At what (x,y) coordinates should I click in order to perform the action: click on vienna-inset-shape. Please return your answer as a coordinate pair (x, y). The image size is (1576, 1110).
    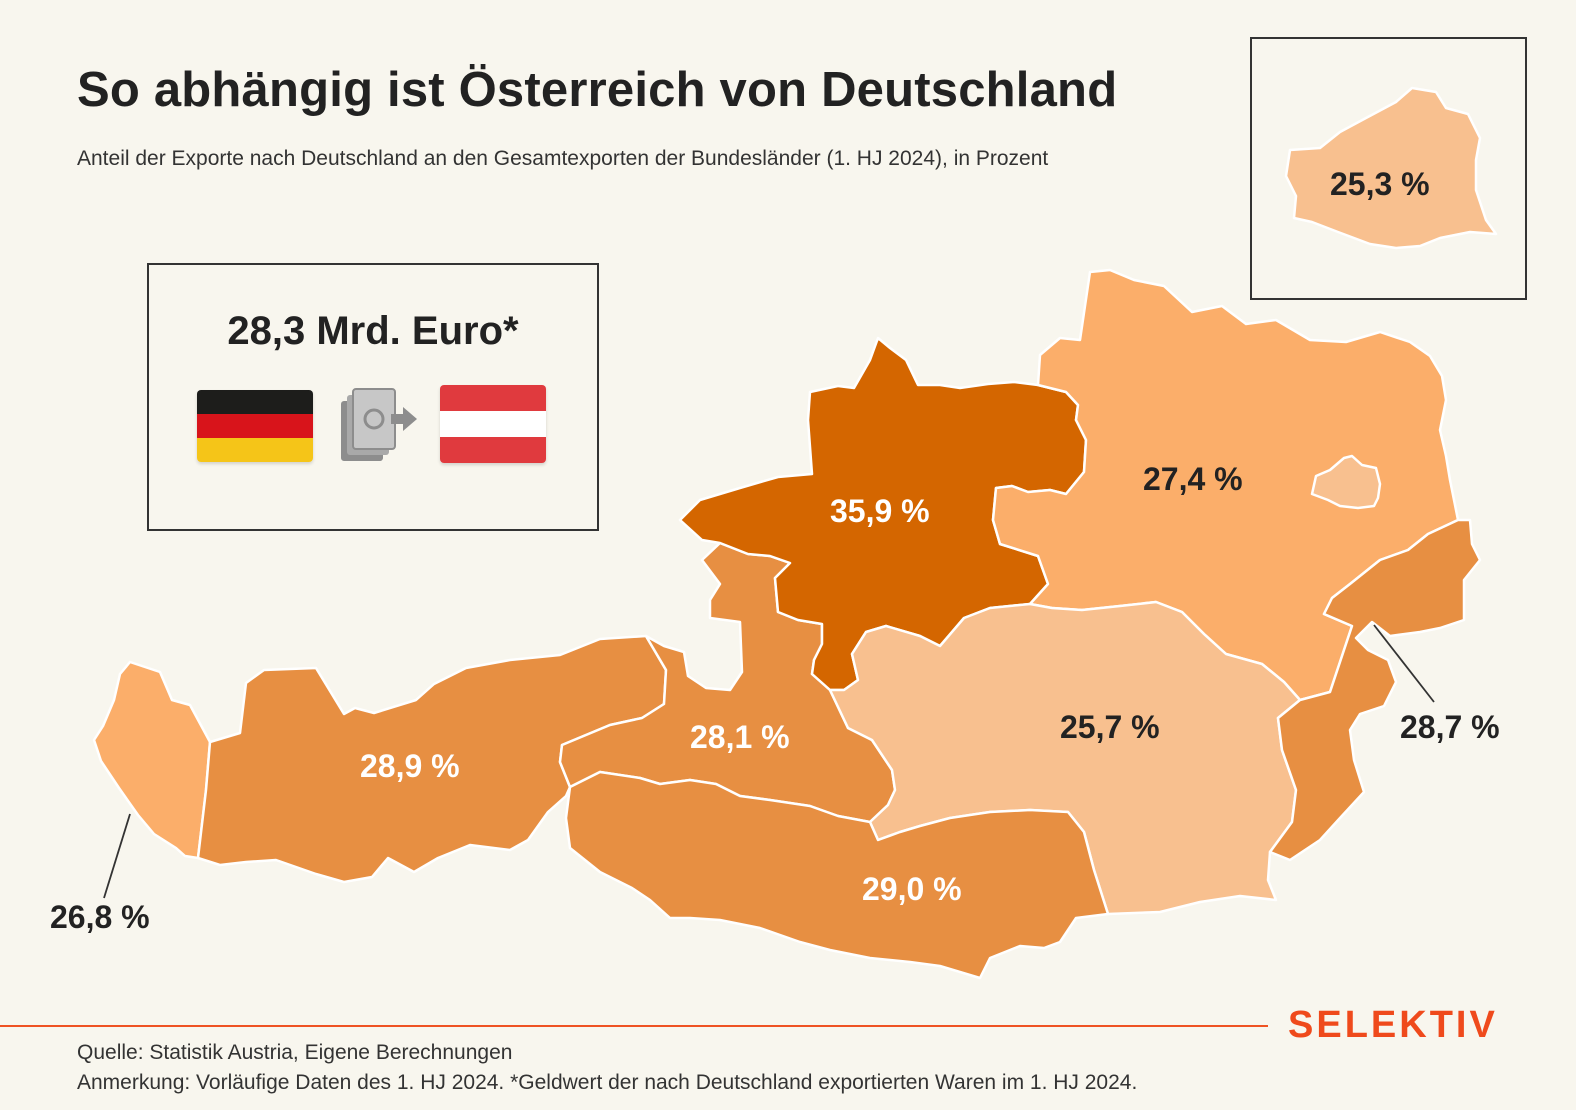
    Looking at the image, I should click on (1391, 168).